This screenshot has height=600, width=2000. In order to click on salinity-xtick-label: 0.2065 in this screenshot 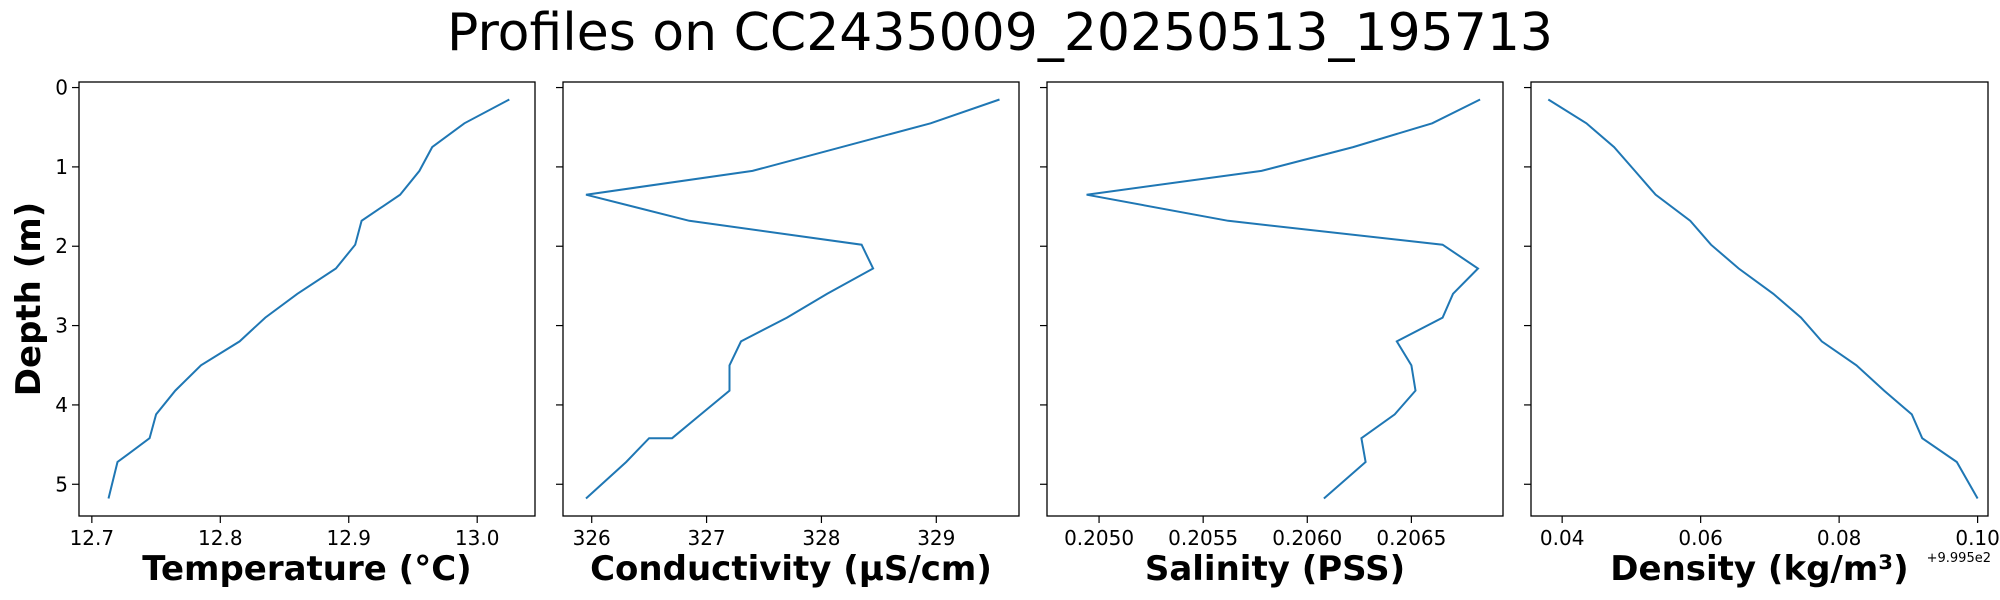, I will do `click(1411, 538)`.